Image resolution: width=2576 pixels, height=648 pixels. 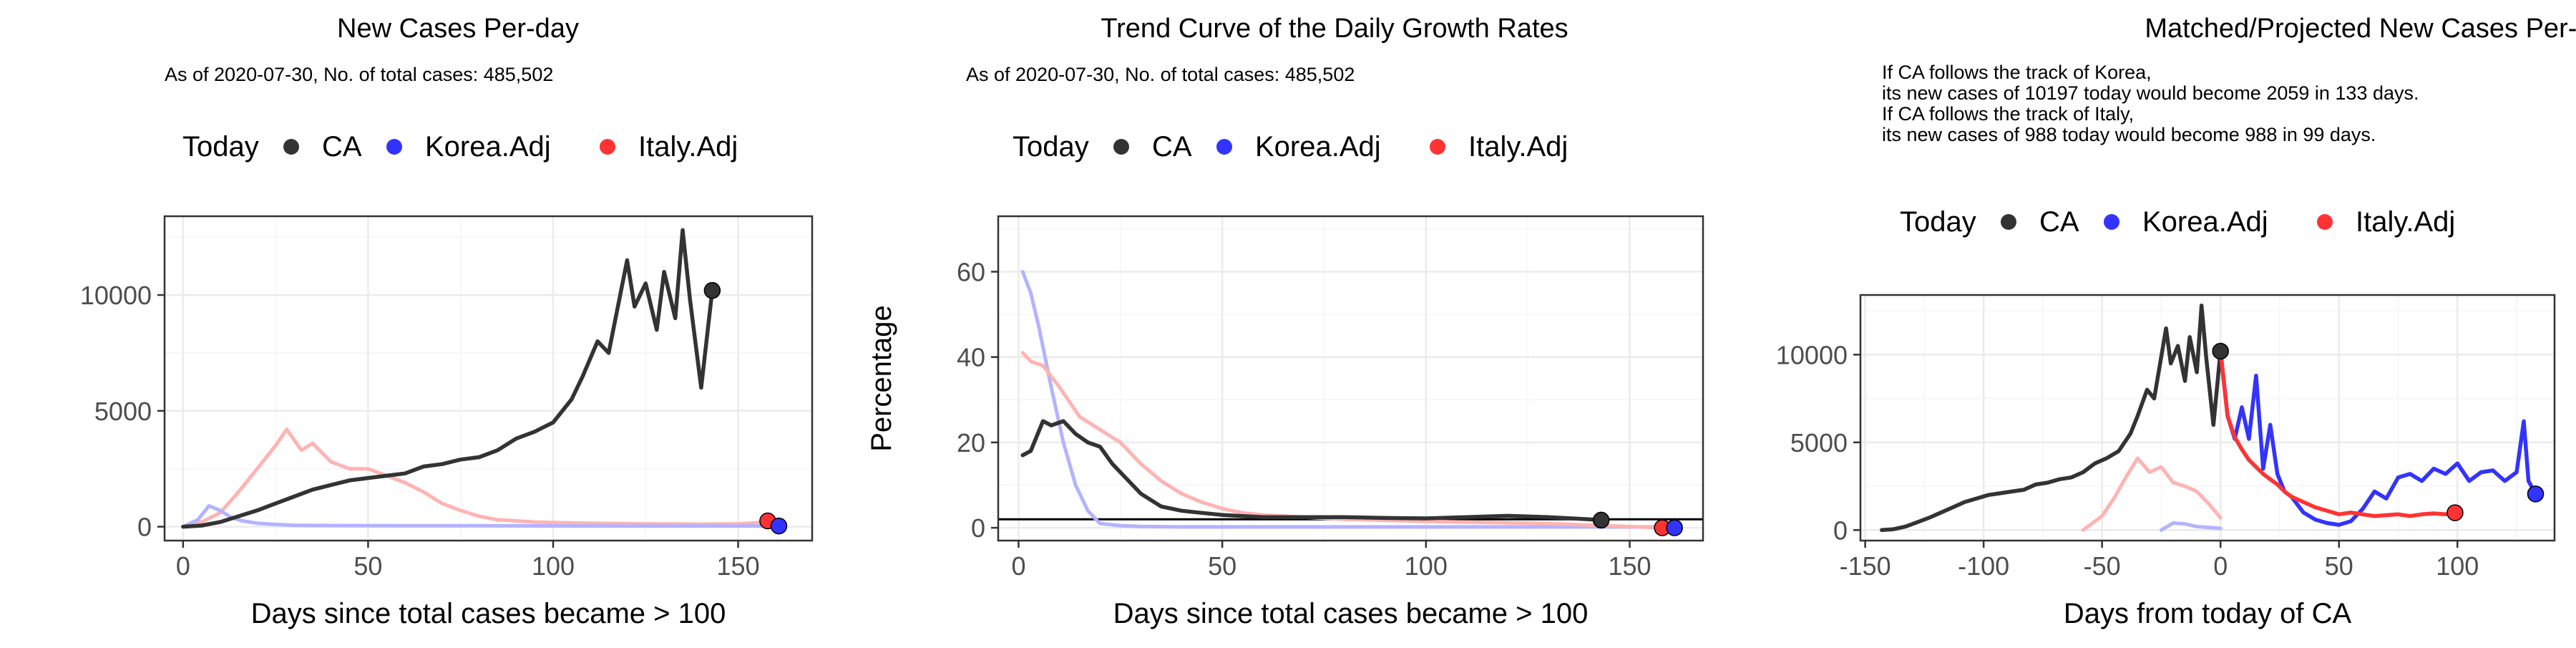 I want to click on chart3-legend: Today CA Korea.Adj Italy.Adj, so click(x=2177, y=222).